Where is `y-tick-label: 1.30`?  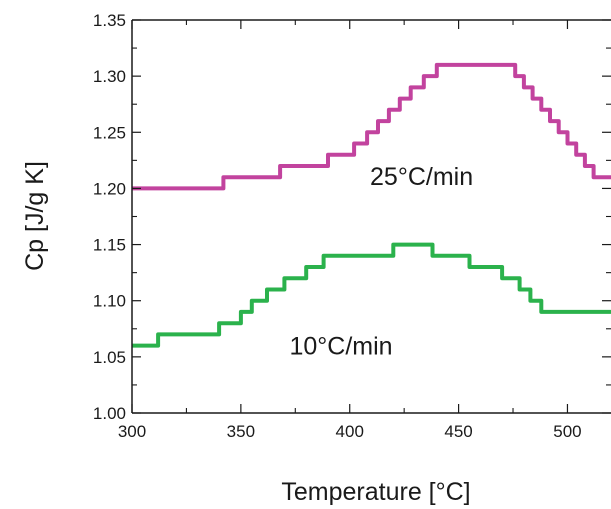
y-tick-label: 1.30 is located at coordinates (109, 76).